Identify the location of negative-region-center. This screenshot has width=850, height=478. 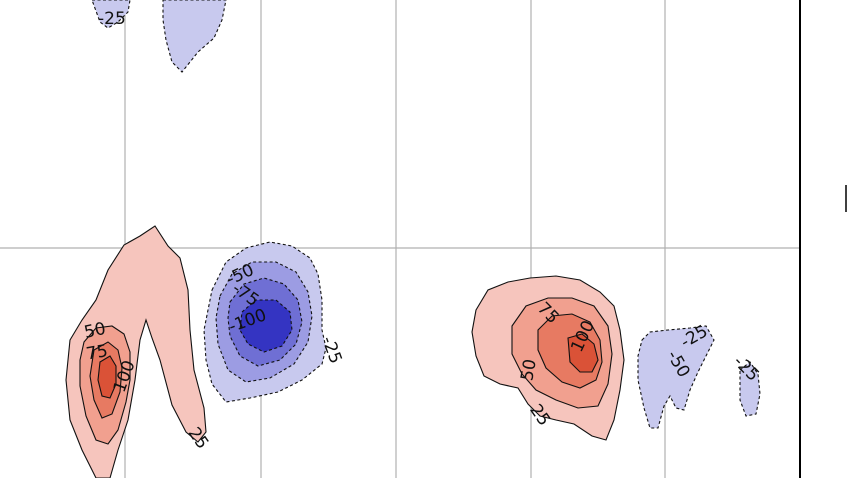
(265, 322).